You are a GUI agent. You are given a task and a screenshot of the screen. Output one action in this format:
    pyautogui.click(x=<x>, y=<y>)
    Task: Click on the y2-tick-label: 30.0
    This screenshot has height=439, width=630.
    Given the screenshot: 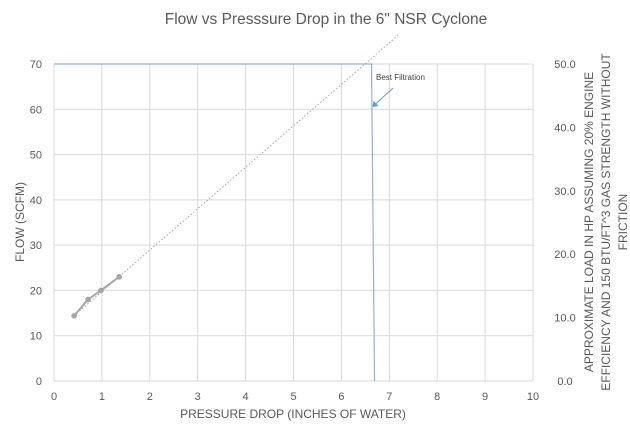 What is the action you would take?
    pyautogui.click(x=564, y=192)
    